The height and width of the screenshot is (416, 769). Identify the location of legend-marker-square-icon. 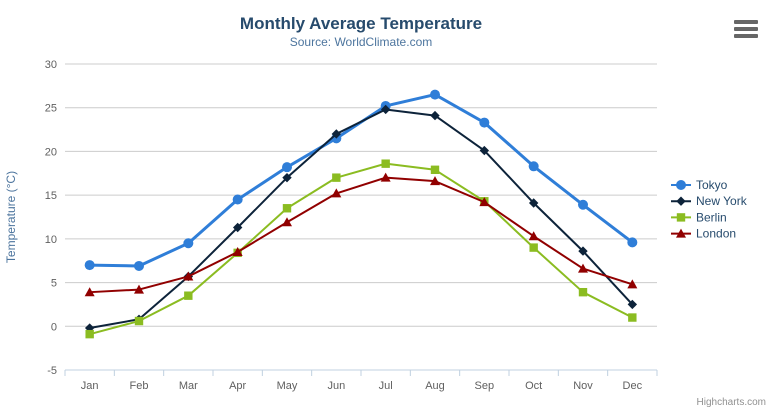
(681, 217).